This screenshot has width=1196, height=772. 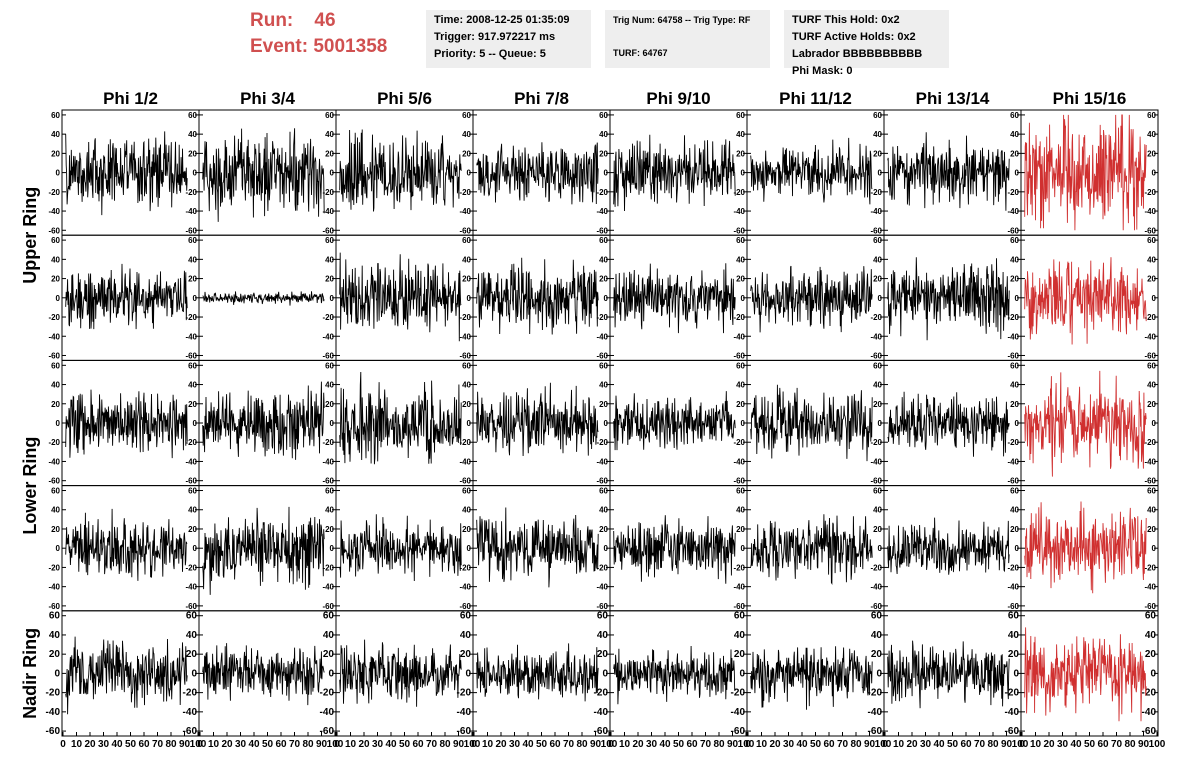 I want to click on run-label: Run:, so click(x=272, y=20).